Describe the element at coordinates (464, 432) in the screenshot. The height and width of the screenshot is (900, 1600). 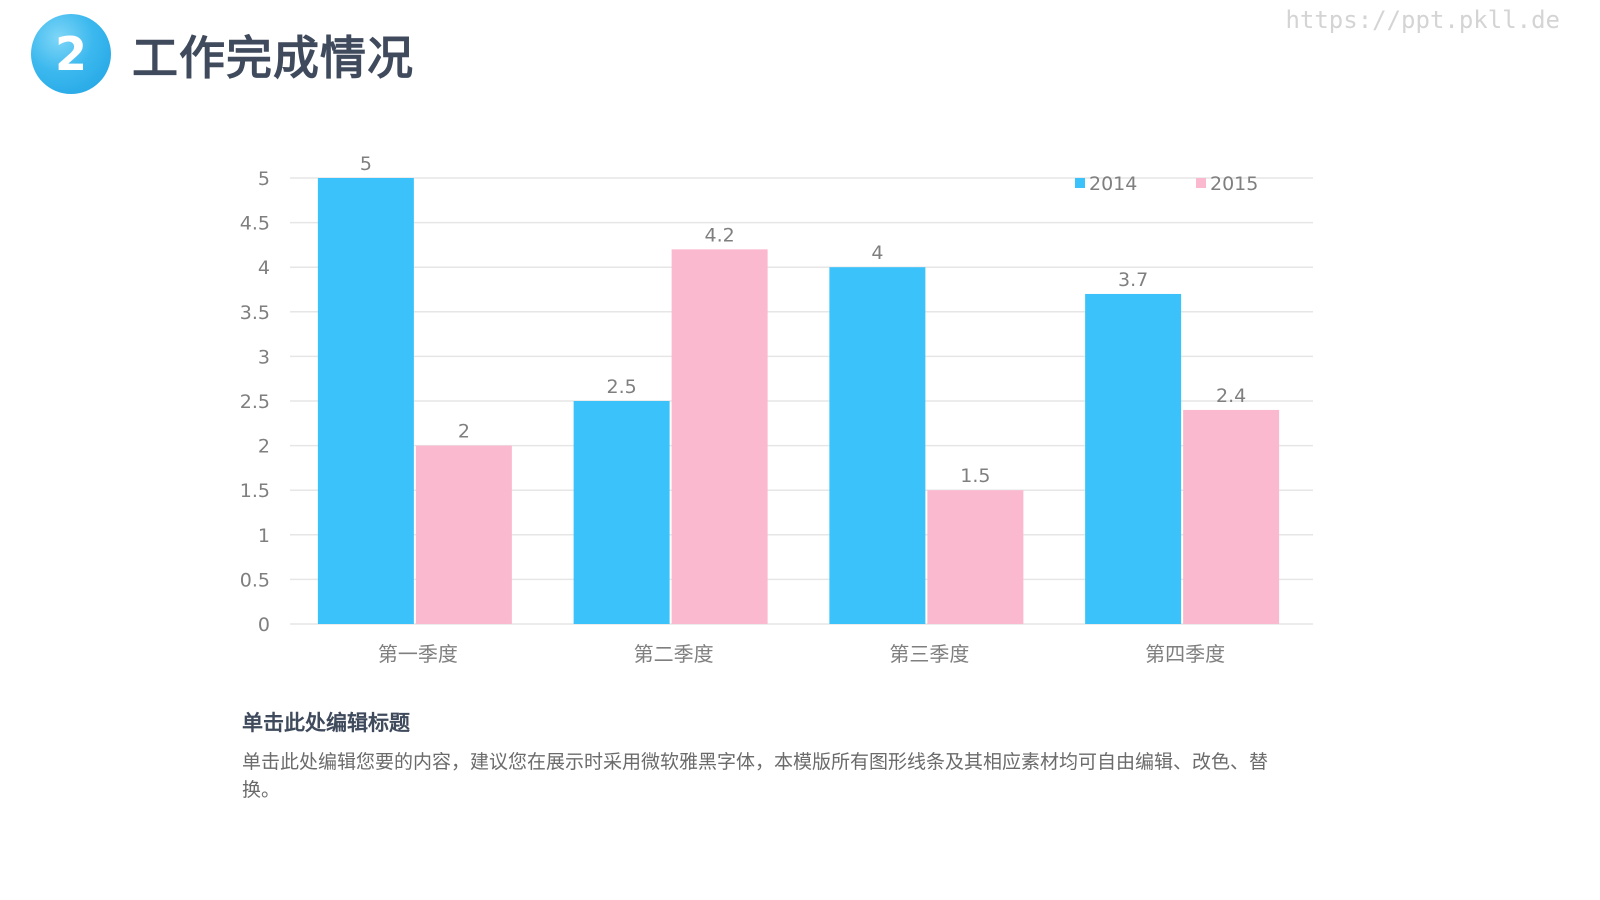
I see `data-label: 2` at that location.